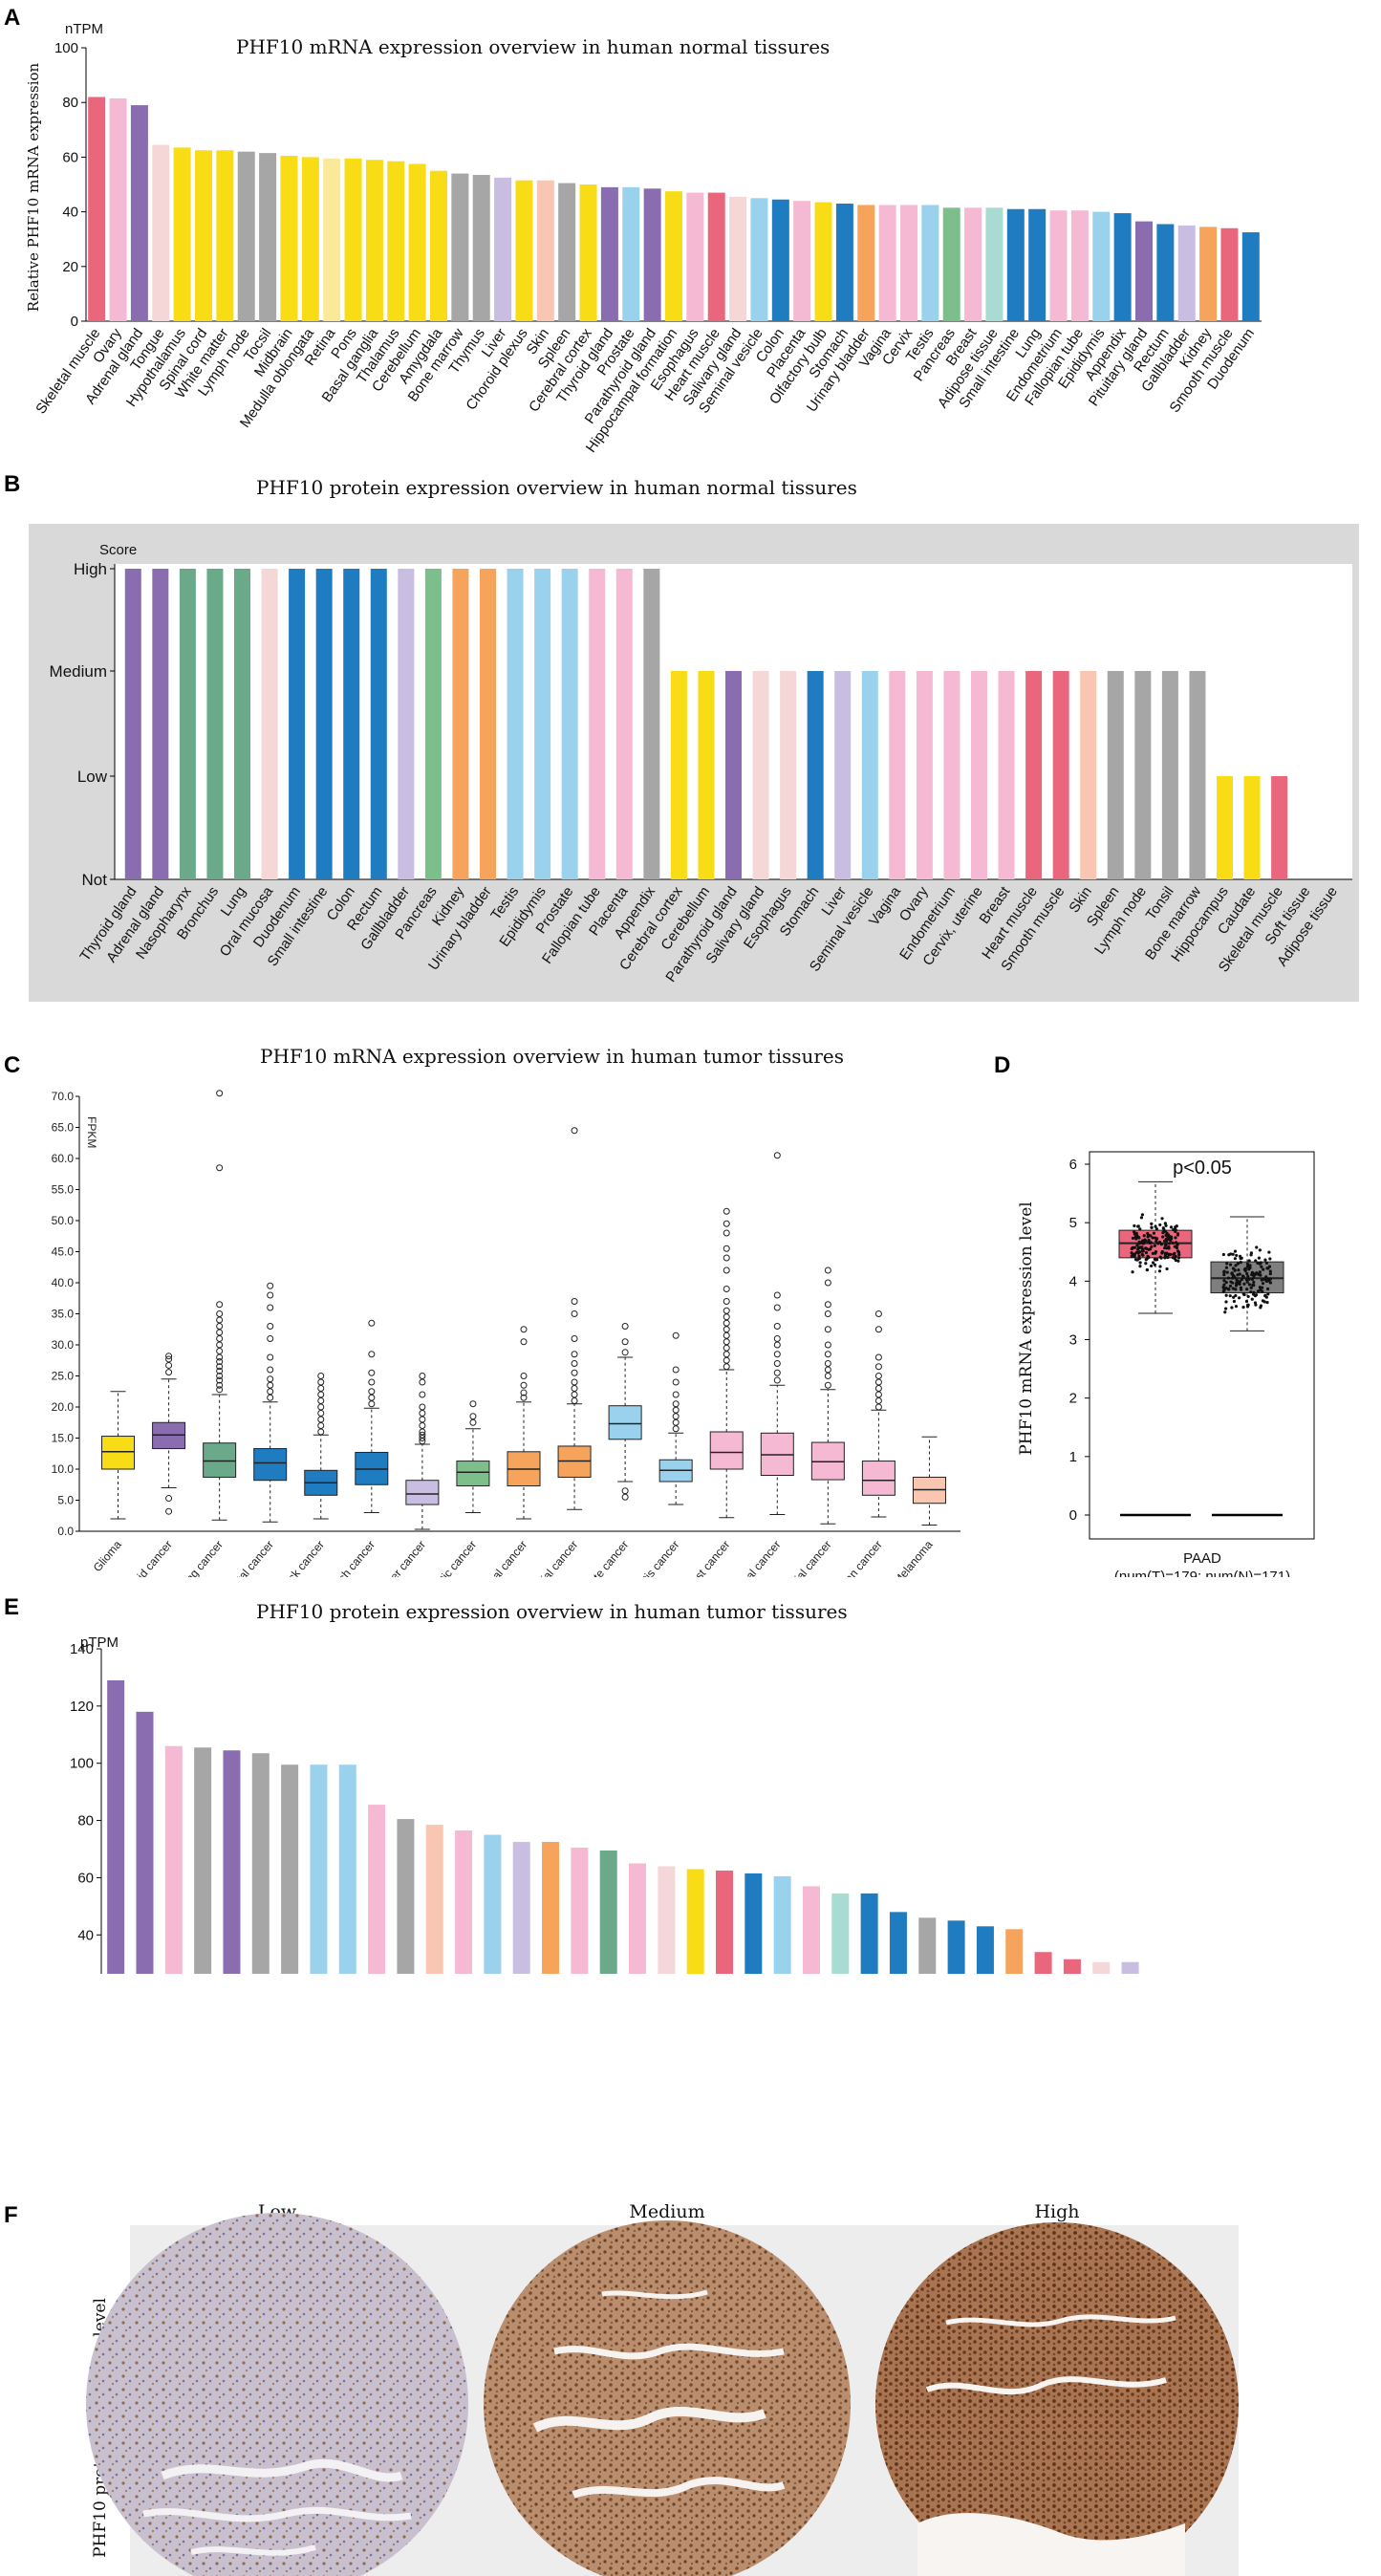 Image resolution: width=1381 pixels, height=2576 pixels. Describe the element at coordinates (840, 1933) in the screenshot. I see `bar-adipose-tissue` at that location.